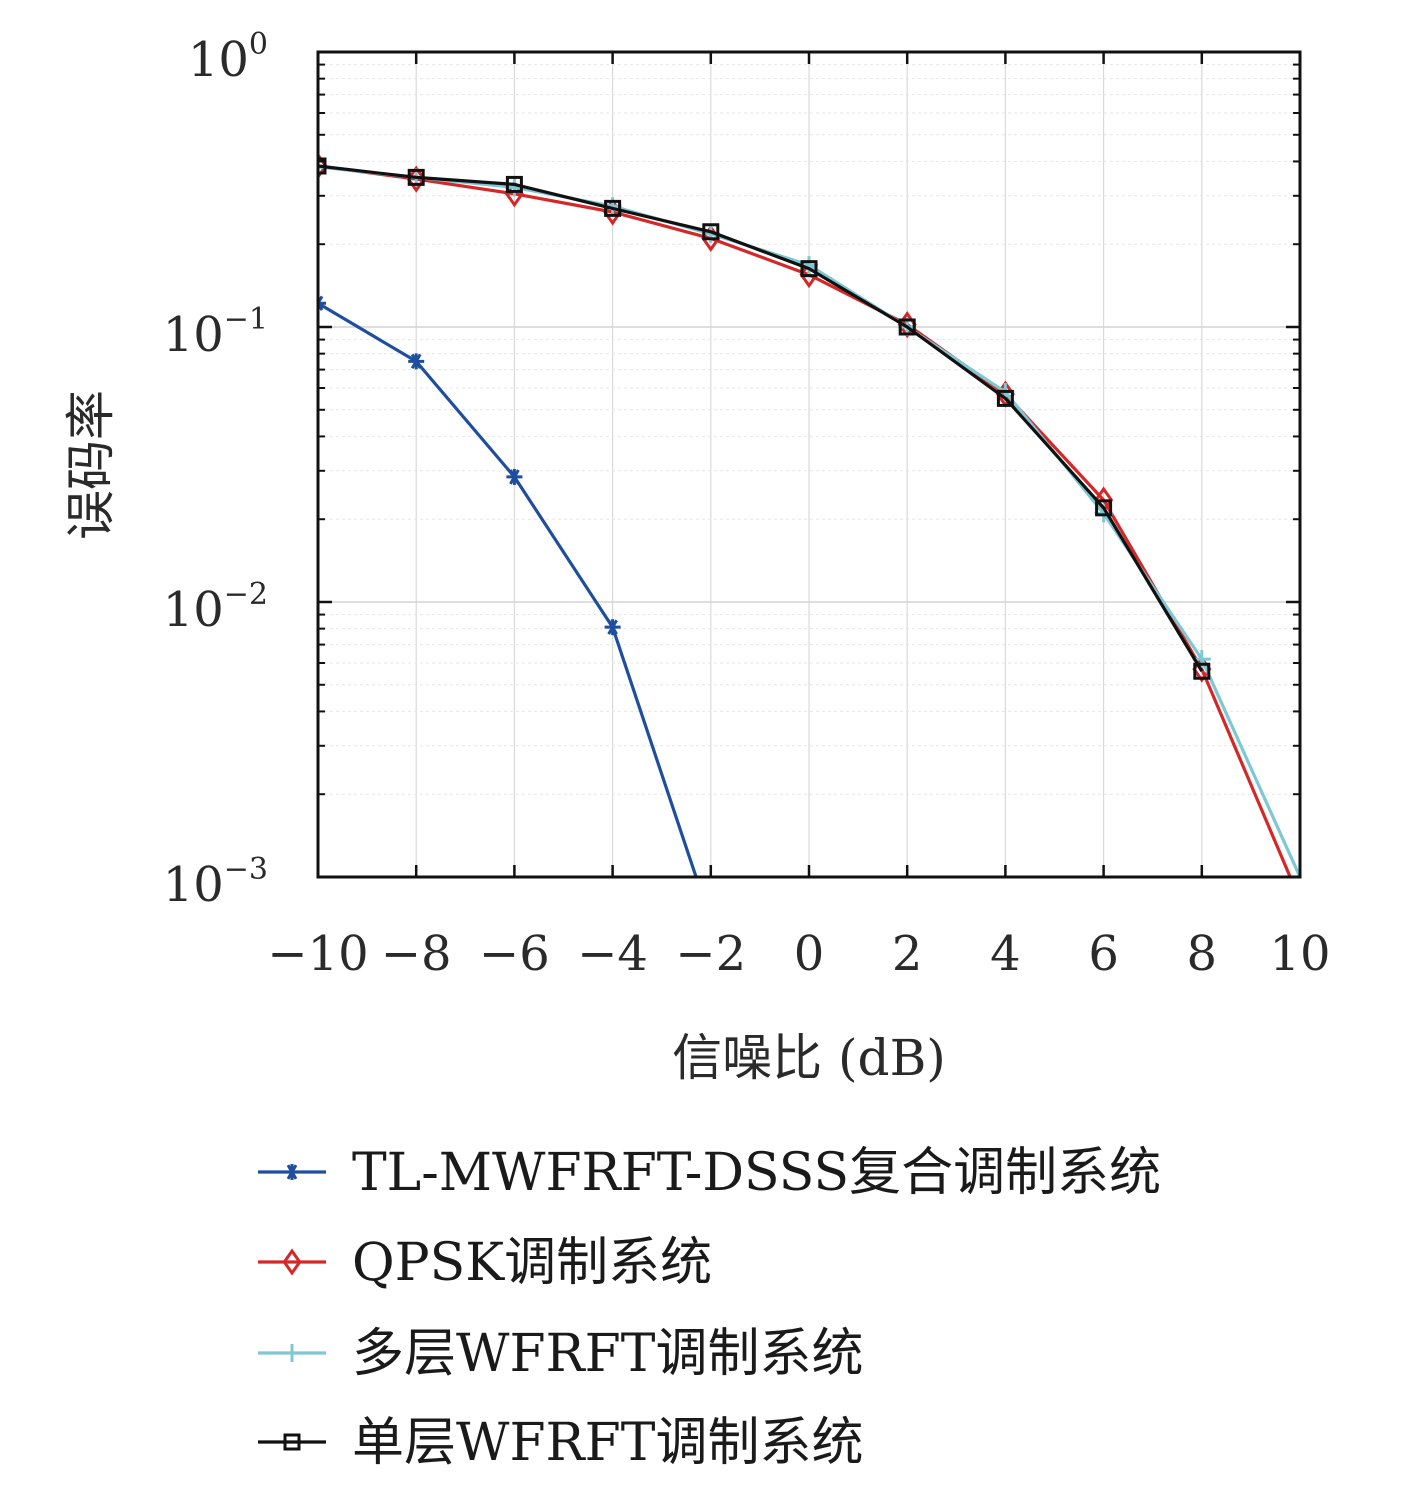 This screenshot has height=1488, width=1417. What do you see at coordinates (215, 607) in the screenshot?
I see `y-tick-label: 10⁻²` at bounding box center [215, 607].